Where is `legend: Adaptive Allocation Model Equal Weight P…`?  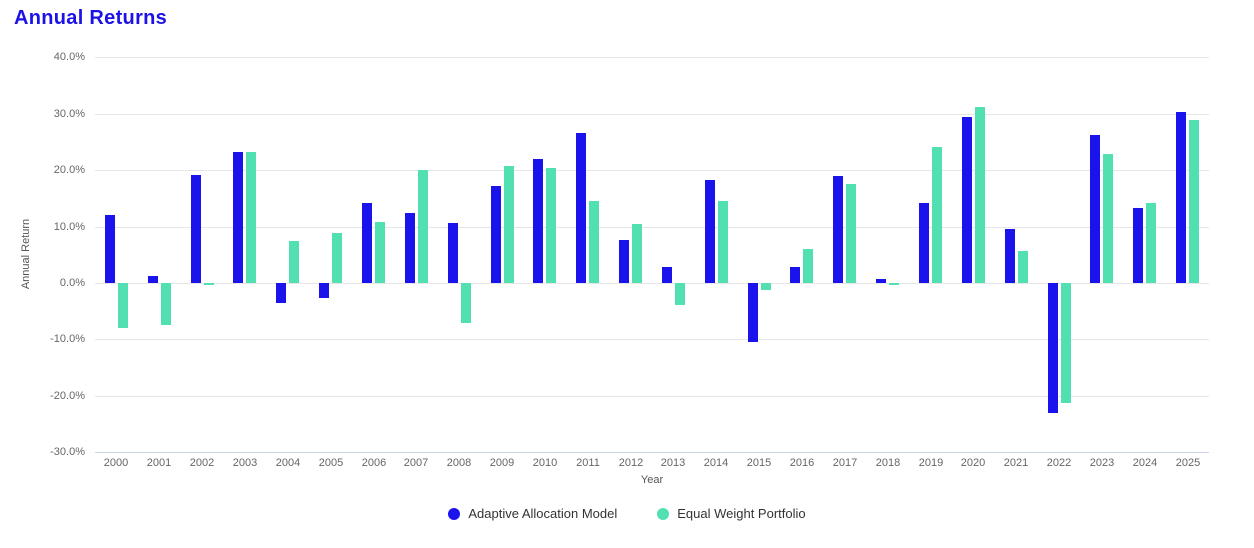 legend: Adaptive Allocation Model Equal Weight P… is located at coordinates (627, 513).